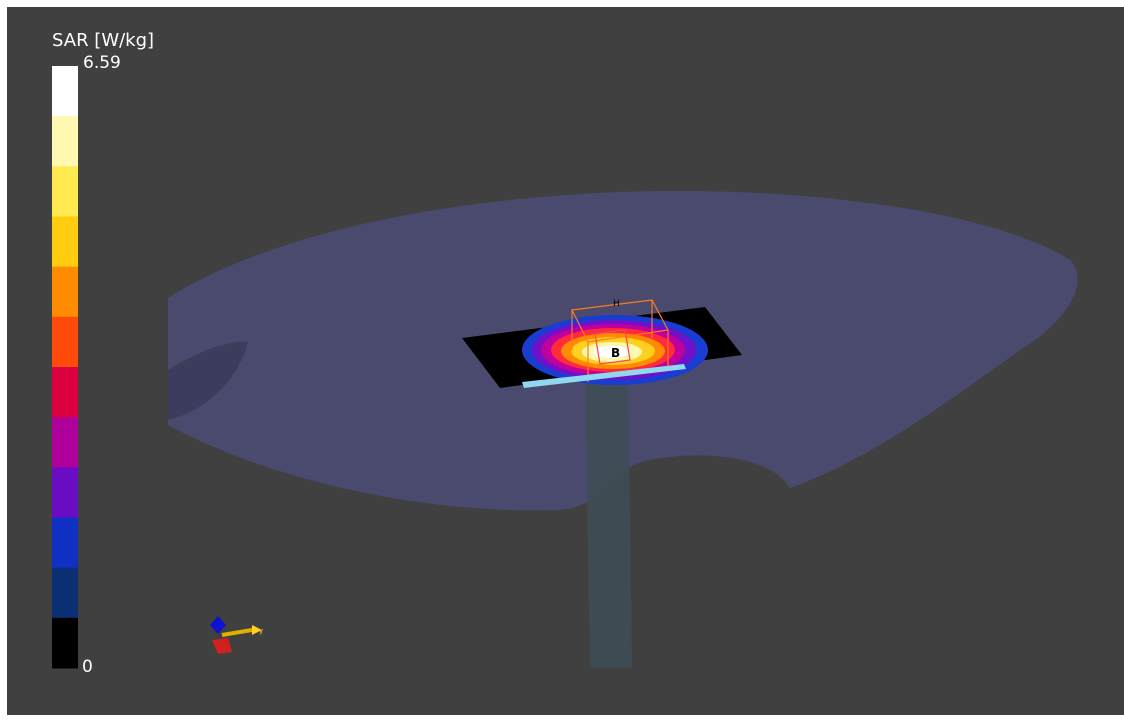  What do you see at coordinates (608, 524) in the screenshot?
I see `probe-rod` at bounding box center [608, 524].